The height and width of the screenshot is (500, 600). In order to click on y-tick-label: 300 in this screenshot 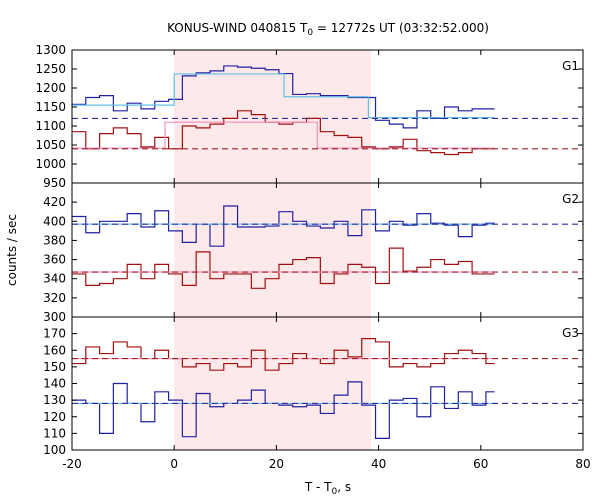, I will do `click(54, 317)`.